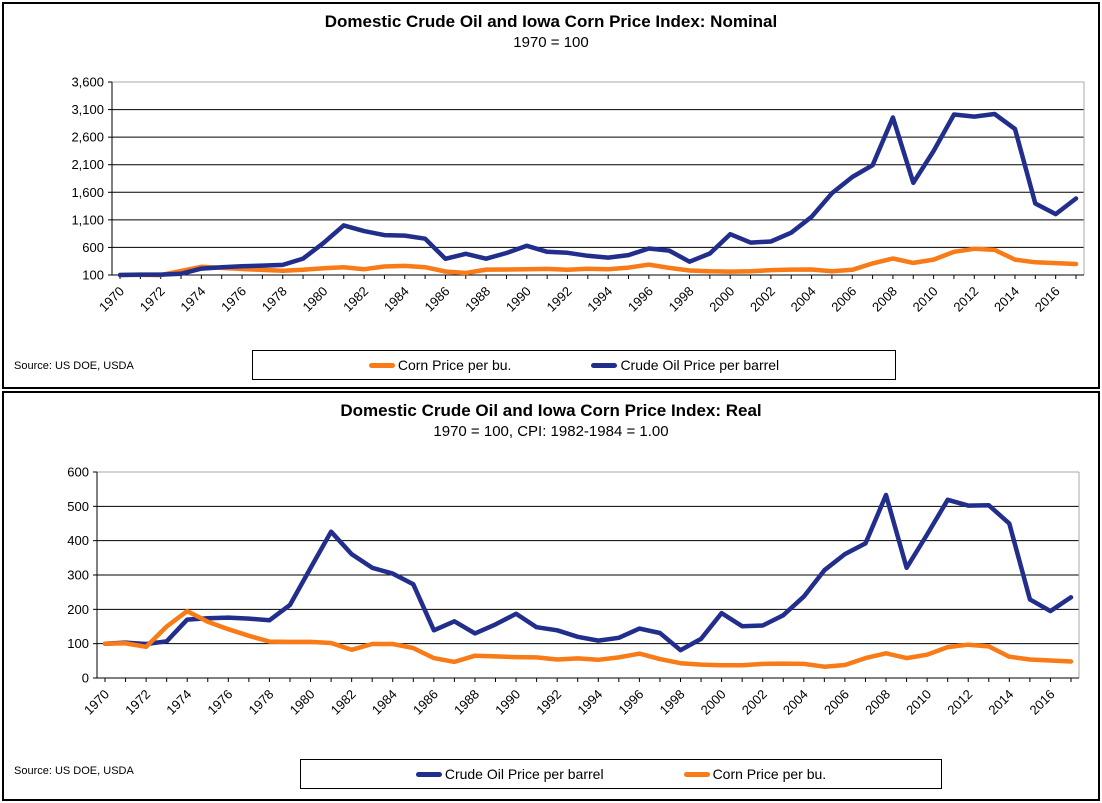 The width and height of the screenshot is (1102, 803). What do you see at coordinates (87, 192) in the screenshot?
I see `svg-text: 1,600` at bounding box center [87, 192].